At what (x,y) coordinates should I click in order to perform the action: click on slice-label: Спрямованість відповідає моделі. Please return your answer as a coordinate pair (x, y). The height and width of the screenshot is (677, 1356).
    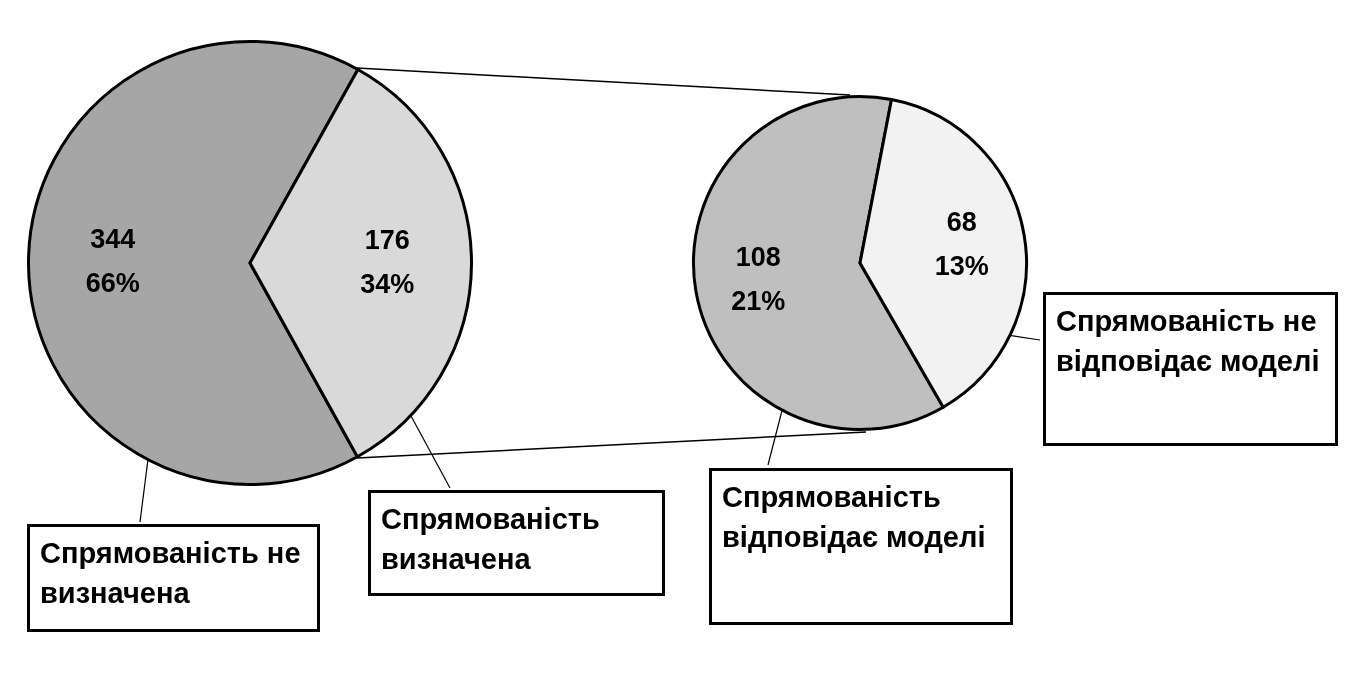
    Looking at the image, I should click on (861, 546).